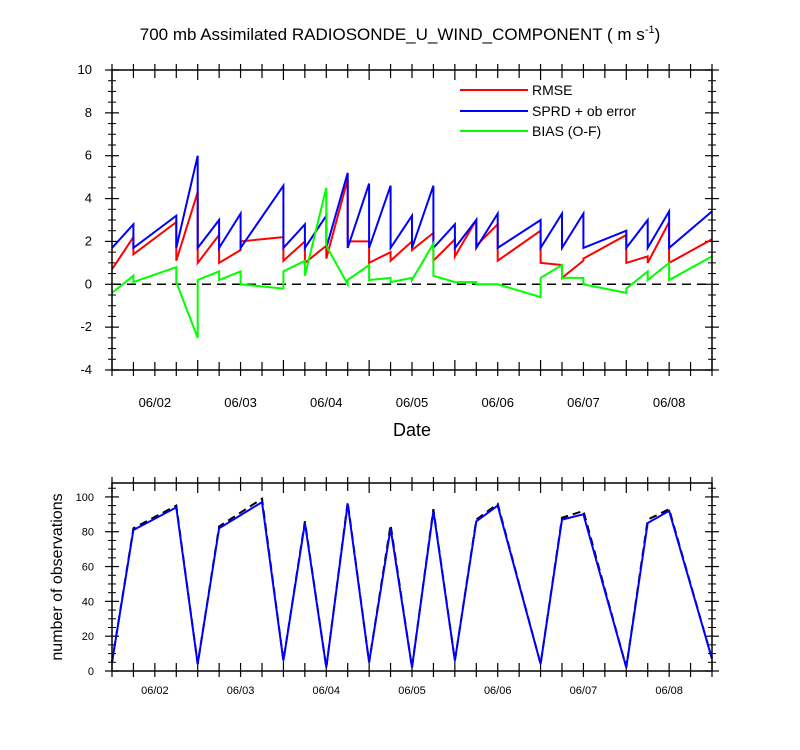 The height and width of the screenshot is (750, 800). I want to click on y-tick-label: 2, so click(88, 240).